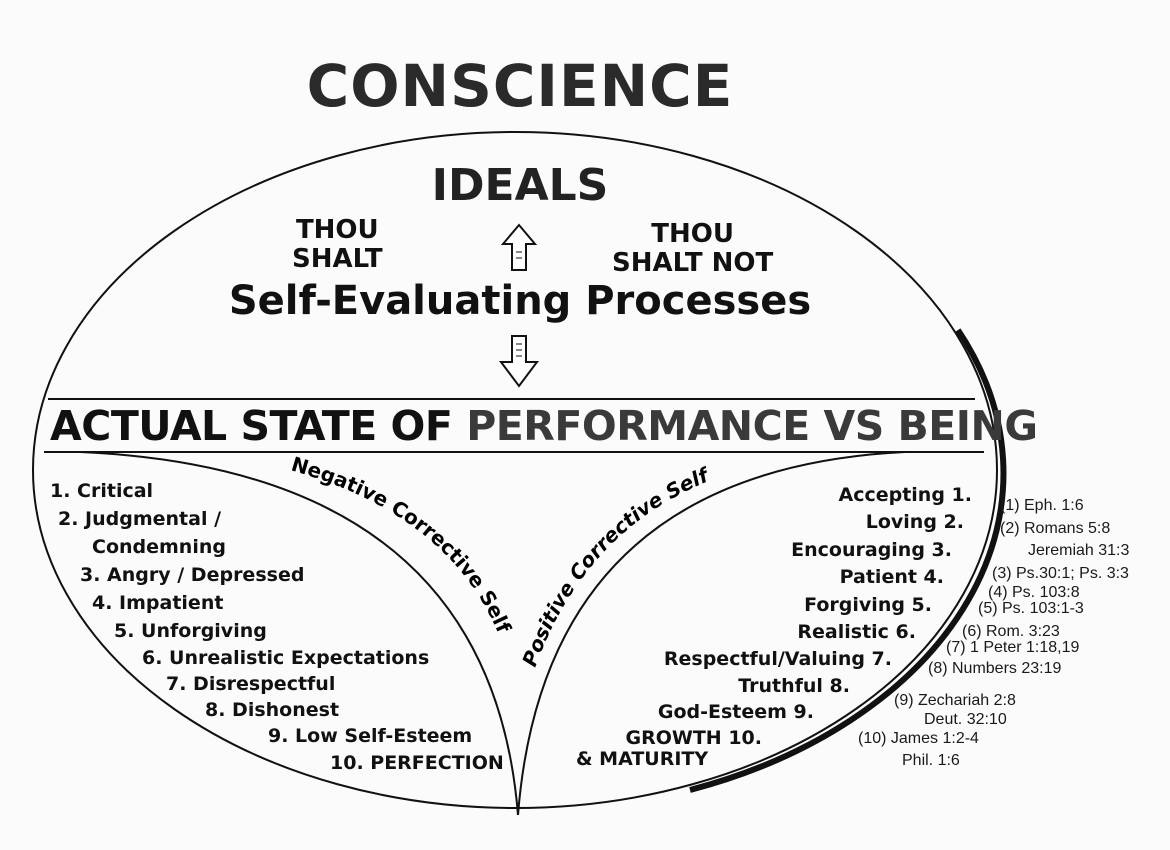 This screenshot has height=850, width=1170. What do you see at coordinates (1055, 528) in the screenshot?
I see `scripture-ref: (2) Romans 5:8` at bounding box center [1055, 528].